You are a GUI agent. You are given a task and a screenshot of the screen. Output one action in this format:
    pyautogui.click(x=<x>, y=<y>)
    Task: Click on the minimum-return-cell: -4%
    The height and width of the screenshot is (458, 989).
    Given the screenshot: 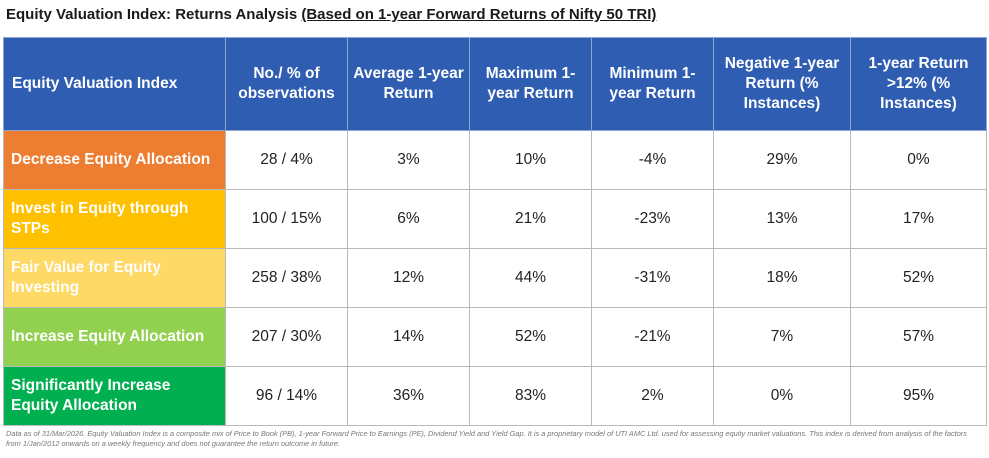 What is the action you would take?
    pyautogui.click(x=652, y=160)
    